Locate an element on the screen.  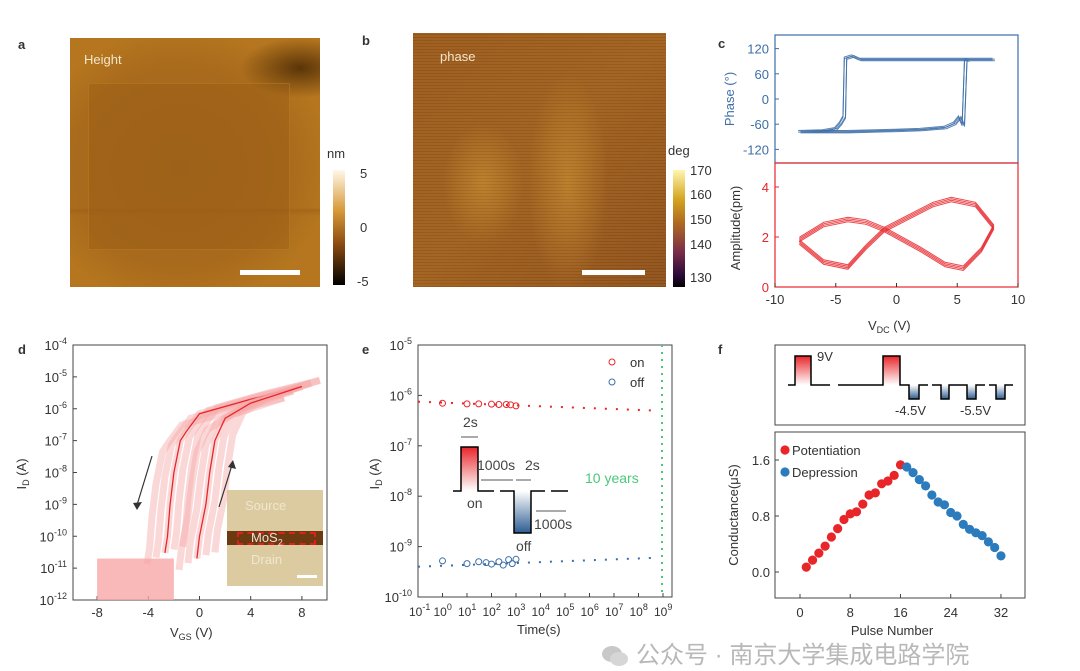
panel-label-e: e is located at coordinates (365, 349).